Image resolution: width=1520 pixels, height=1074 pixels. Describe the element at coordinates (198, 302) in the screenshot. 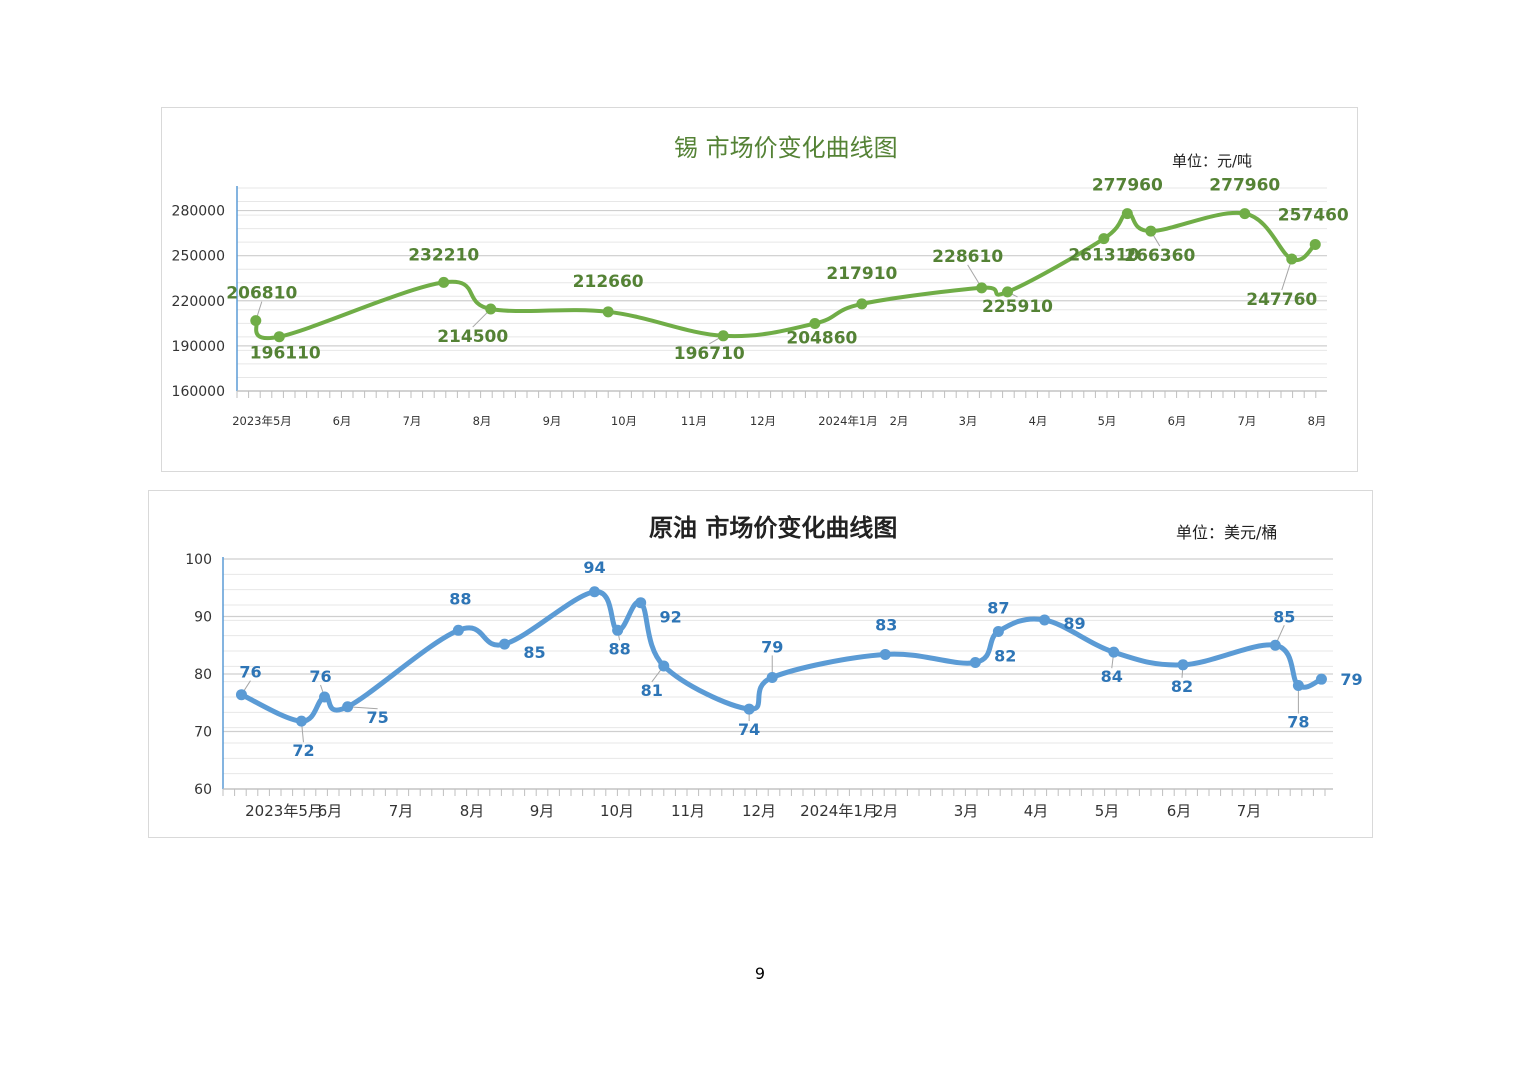

I see `tin-y-tick-label: 220000` at that location.